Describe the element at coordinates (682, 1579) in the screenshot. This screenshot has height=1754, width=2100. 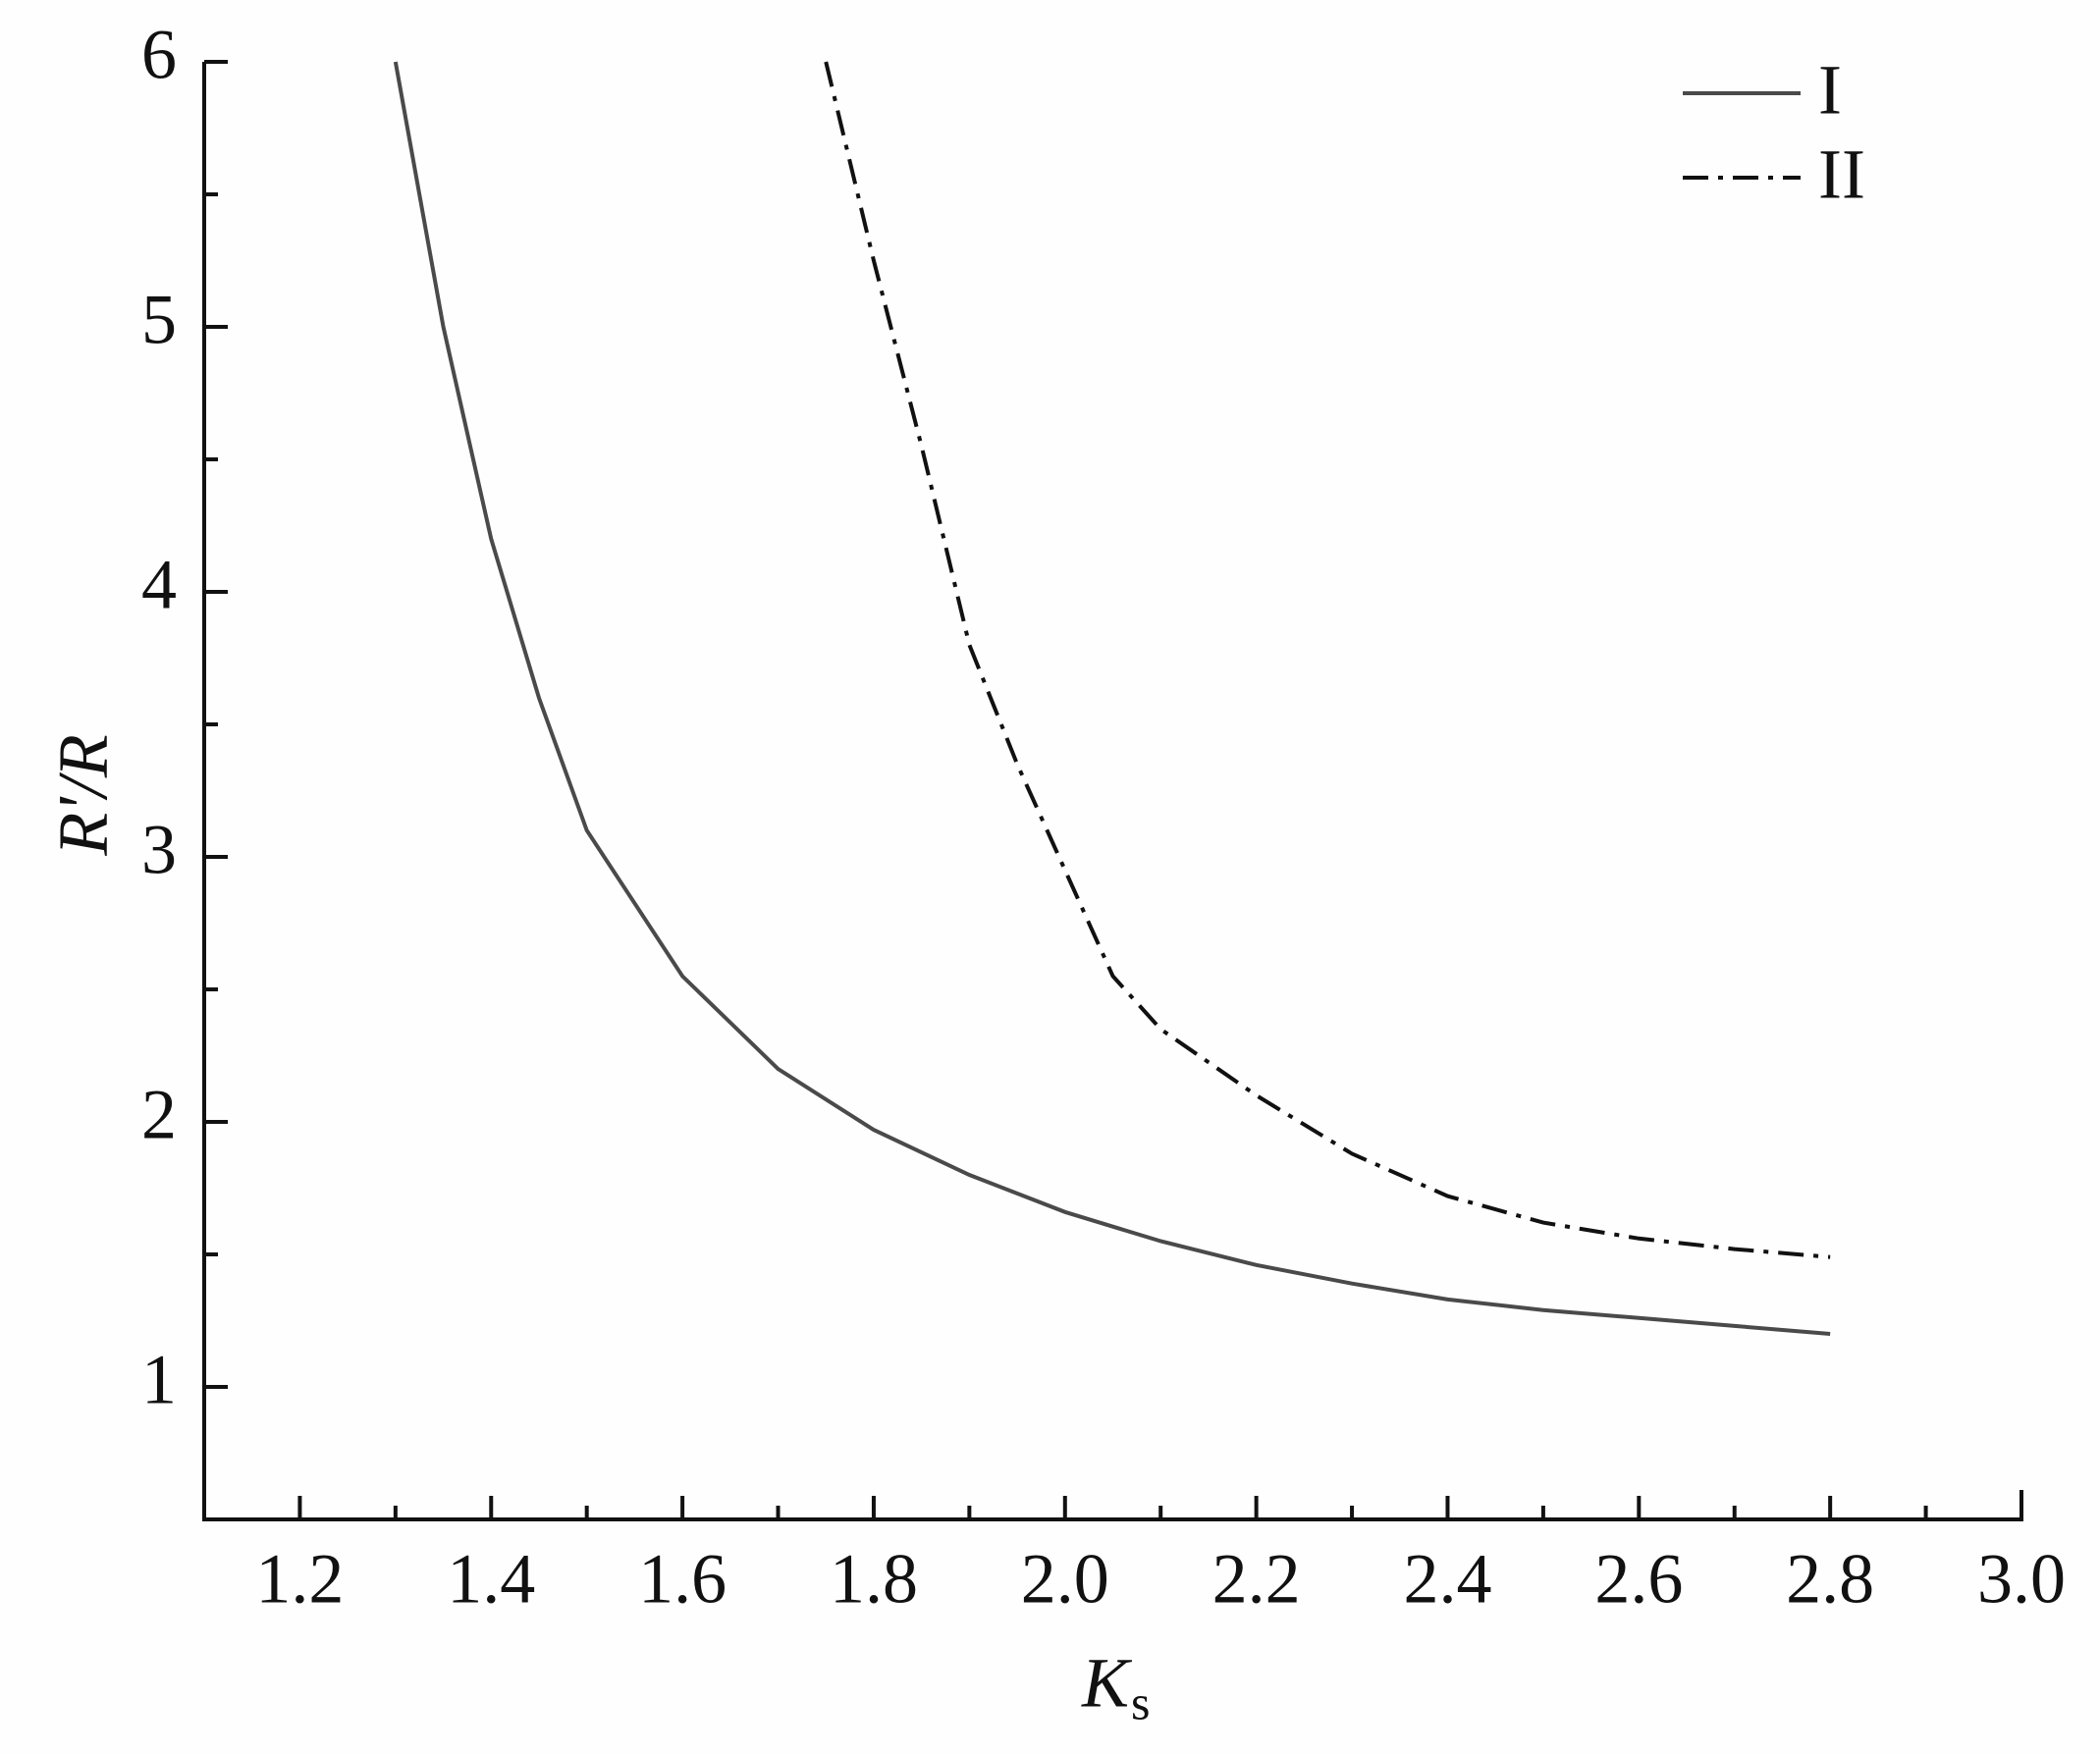
I see `x-tick-label: 1.6` at that location.